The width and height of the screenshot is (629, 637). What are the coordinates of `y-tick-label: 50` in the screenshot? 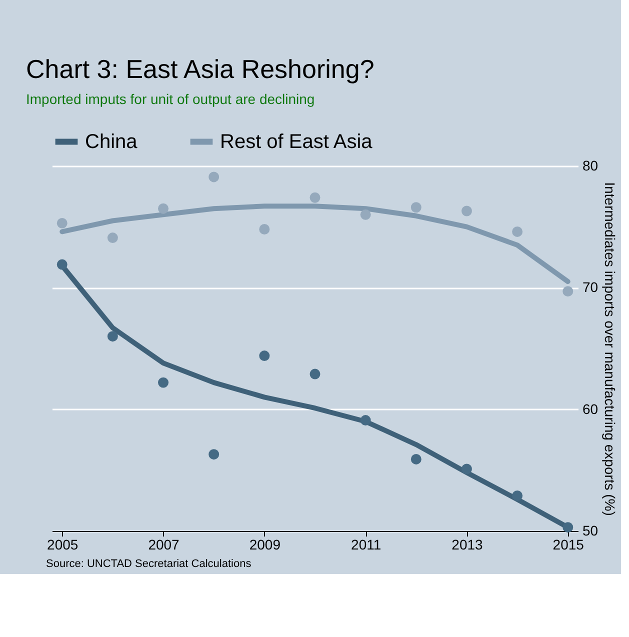 It's located at (590, 530).